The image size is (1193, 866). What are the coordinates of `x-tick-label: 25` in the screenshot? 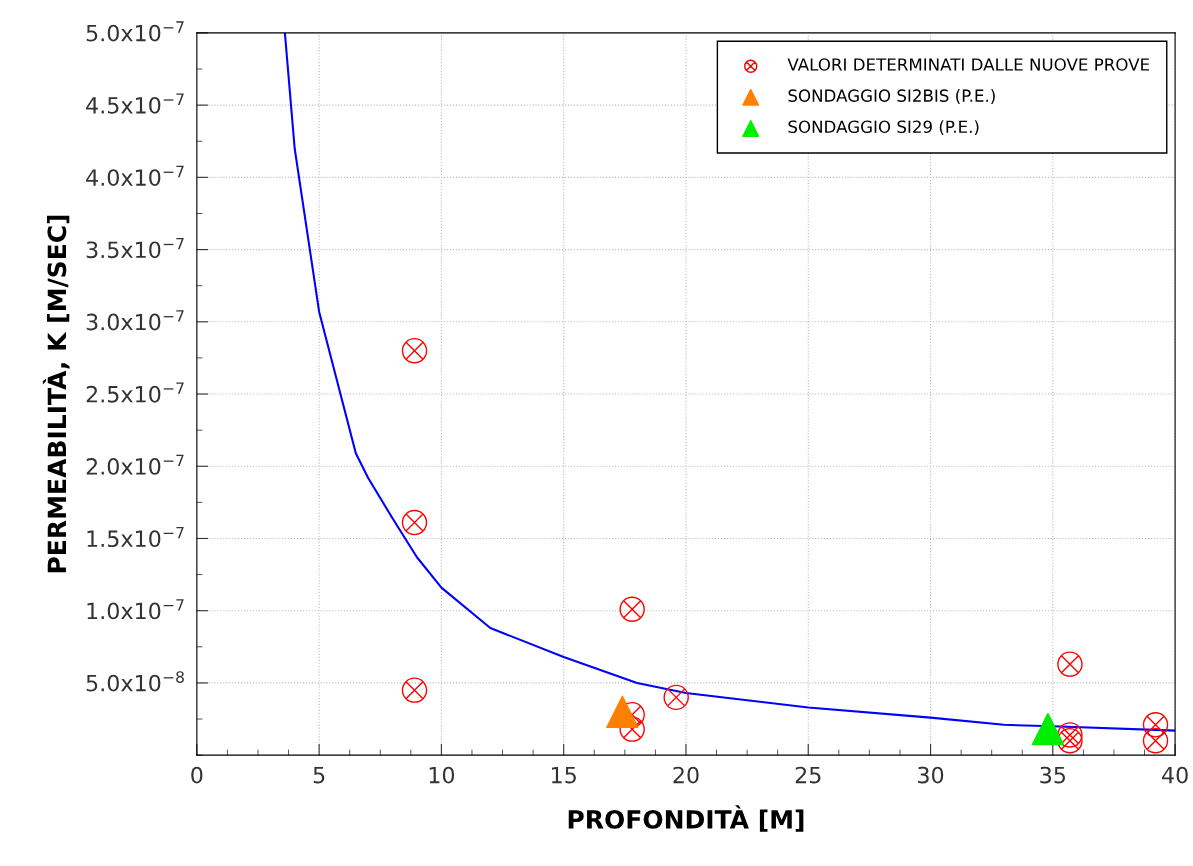 It's located at (808, 775).